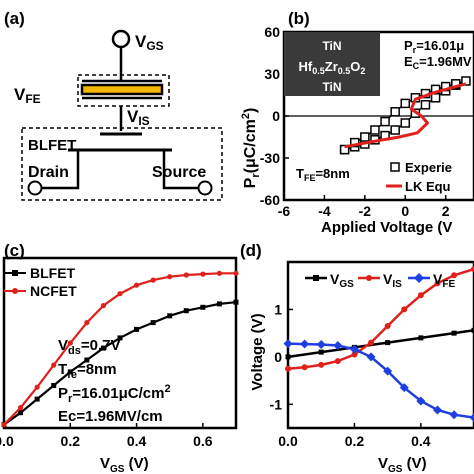 This screenshot has height=474, width=474. Describe the element at coordinates (405, 211) in the screenshot. I see `panel-b-x-tick-label: 0` at that location.